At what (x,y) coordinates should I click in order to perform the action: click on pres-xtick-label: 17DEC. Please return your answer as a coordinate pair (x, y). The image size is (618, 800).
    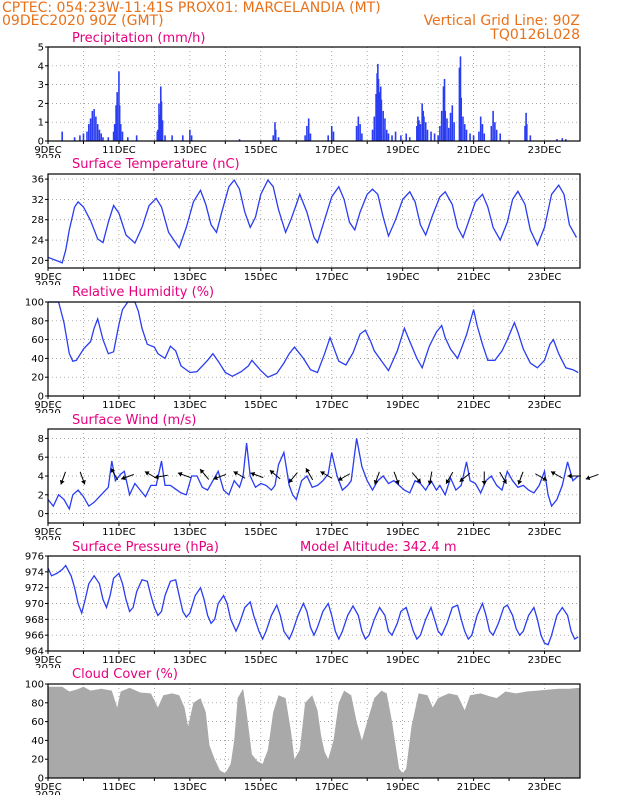
    Looking at the image, I should click on (332, 660).